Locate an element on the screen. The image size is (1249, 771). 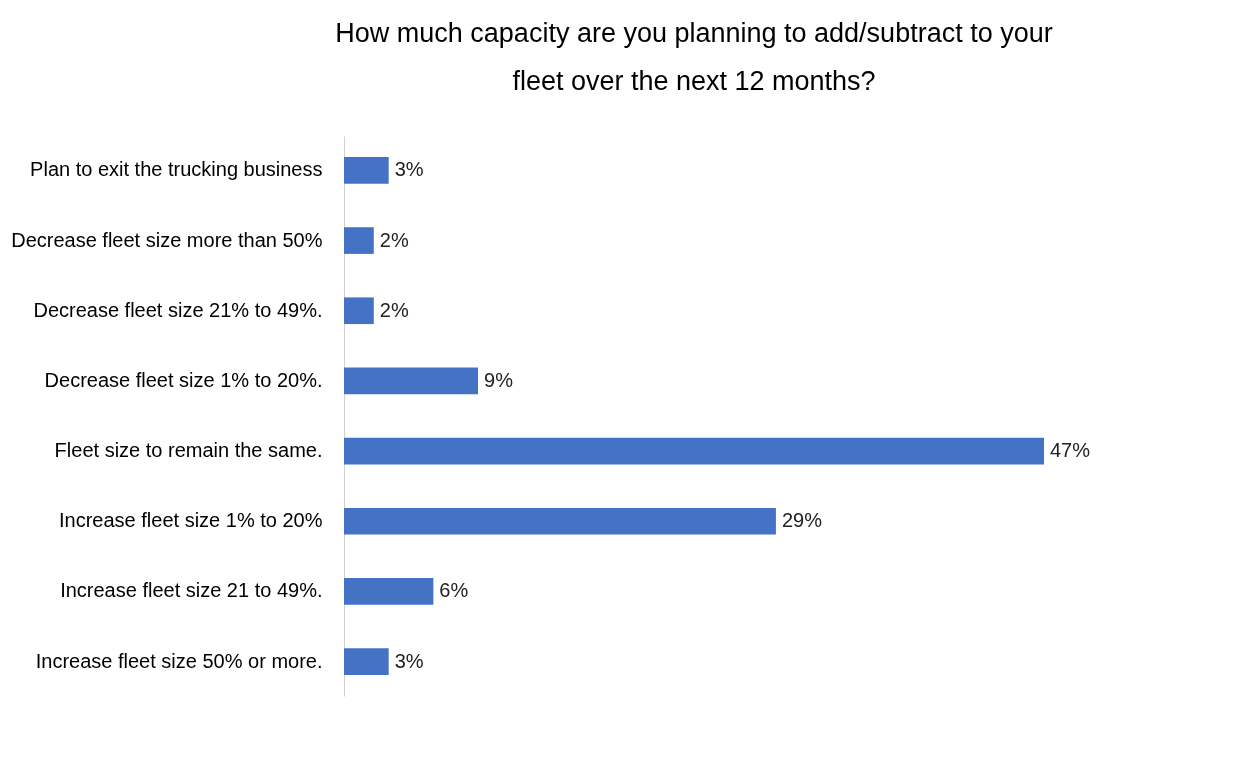
y-tick-label: Fleet size to remain the same. is located at coordinates (188, 450).